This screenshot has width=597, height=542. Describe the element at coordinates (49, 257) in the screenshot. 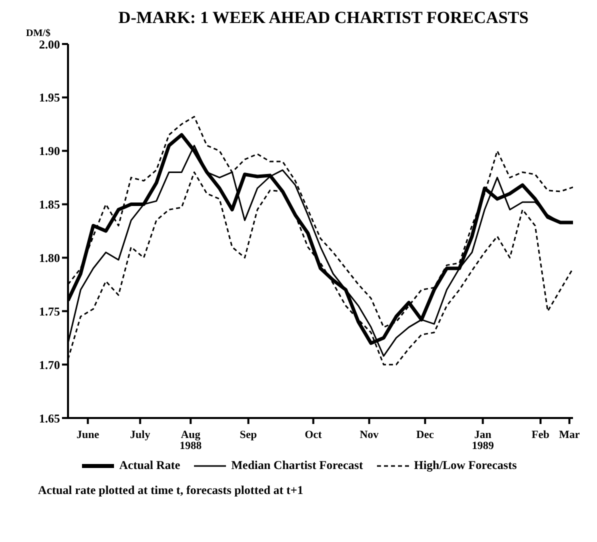

I see `y-tick-label: 1.80` at that location.